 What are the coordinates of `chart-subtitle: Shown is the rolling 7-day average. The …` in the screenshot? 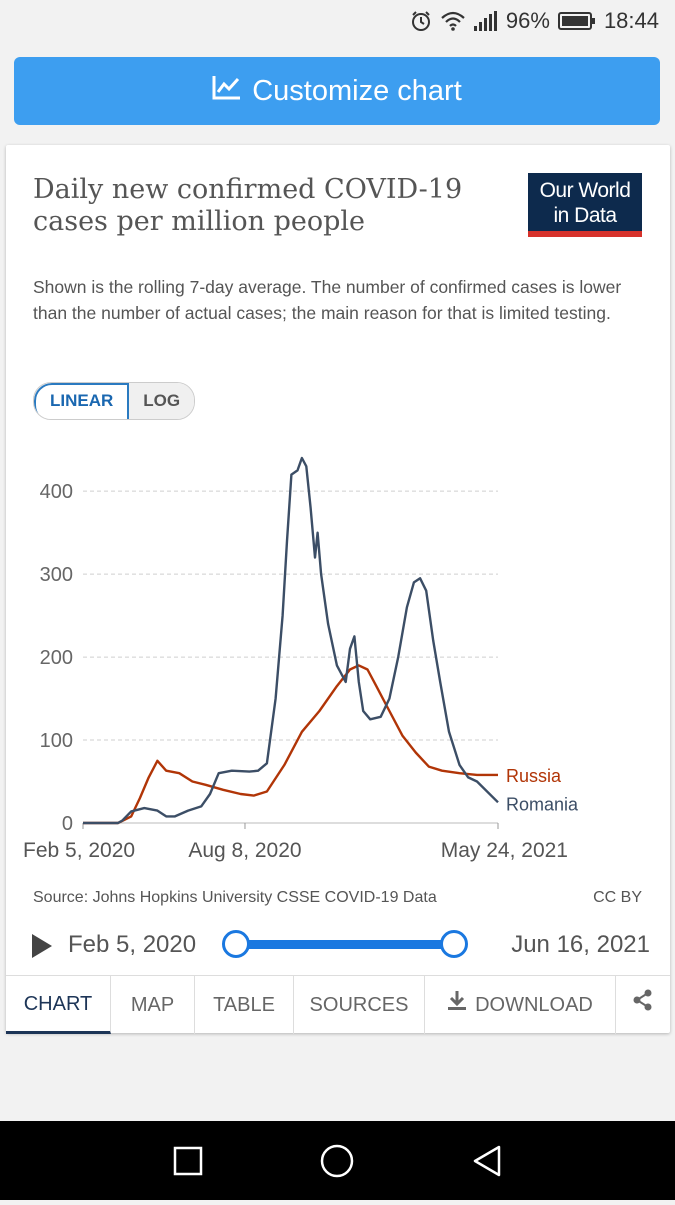 It's located at (327, 300).